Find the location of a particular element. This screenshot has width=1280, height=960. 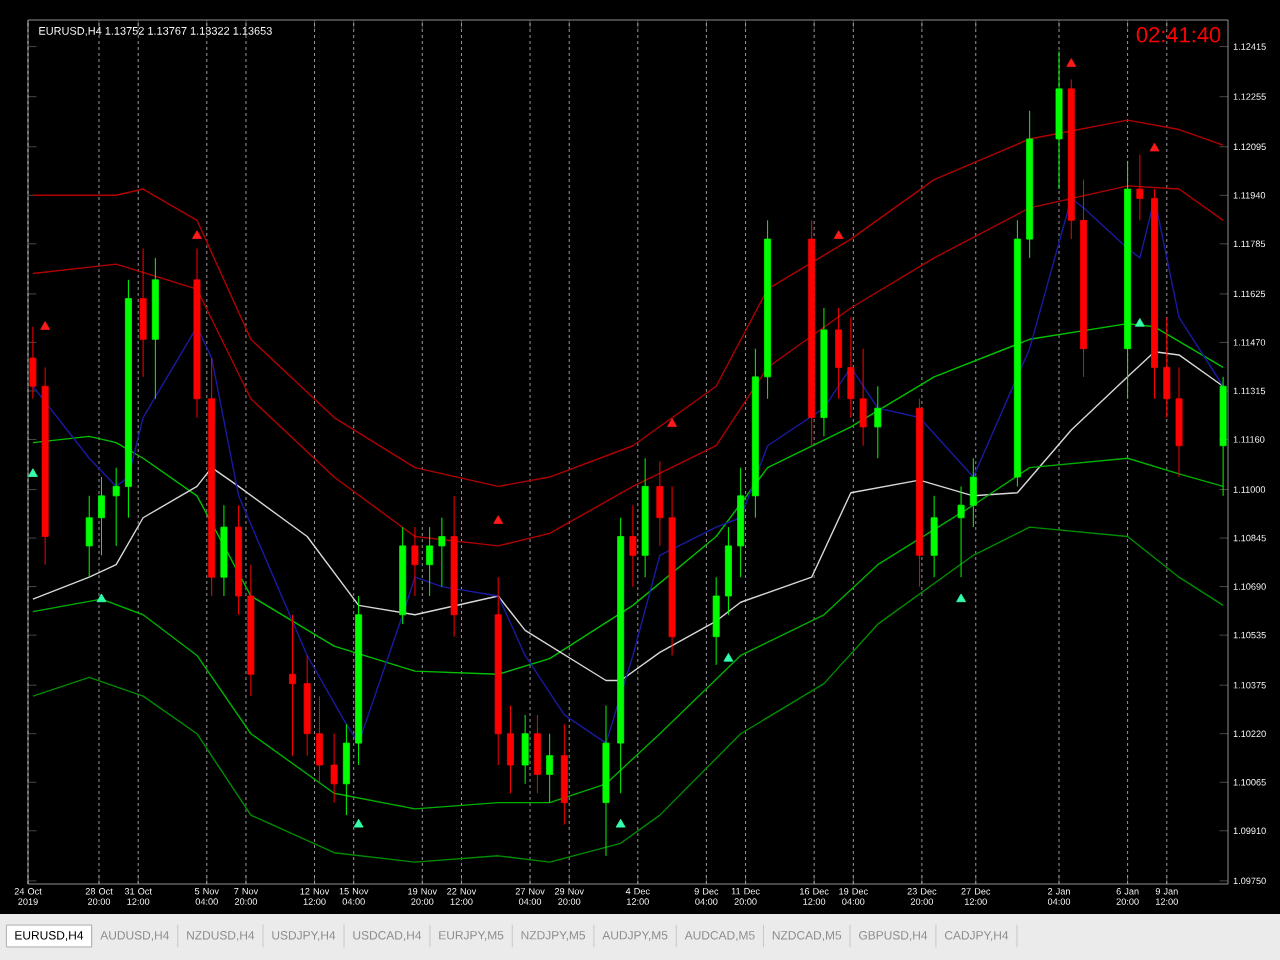

annotation: 02:41:40 is located at coordinates (1178, 35).